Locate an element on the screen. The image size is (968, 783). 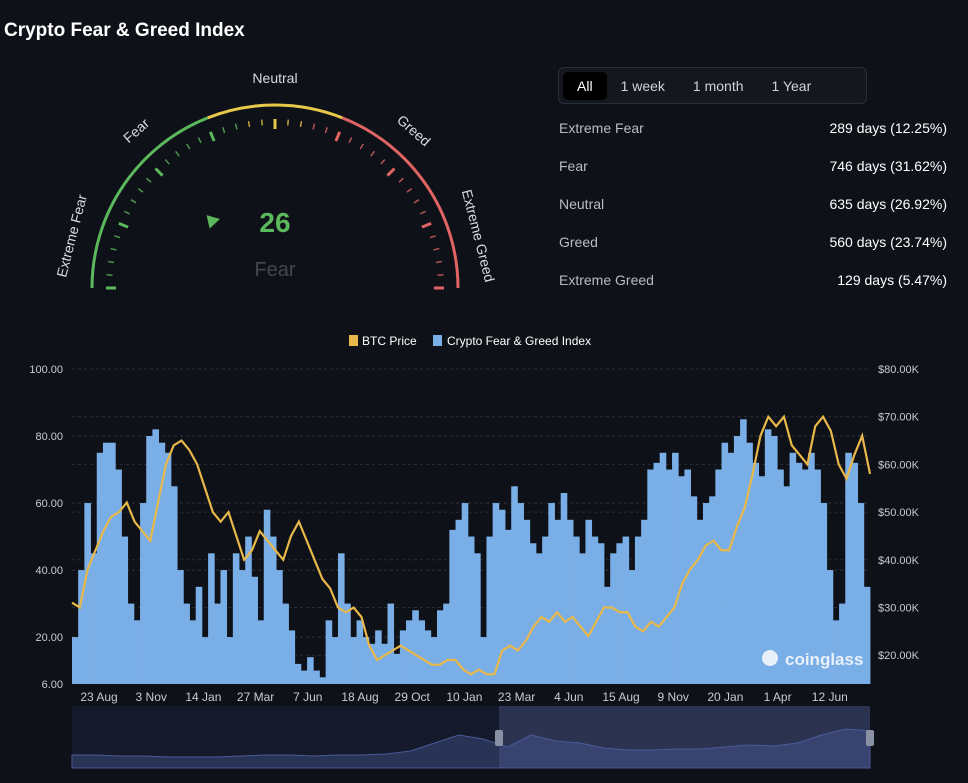
left-axis-tick: 80.00 is located at coordinates (49, 437).